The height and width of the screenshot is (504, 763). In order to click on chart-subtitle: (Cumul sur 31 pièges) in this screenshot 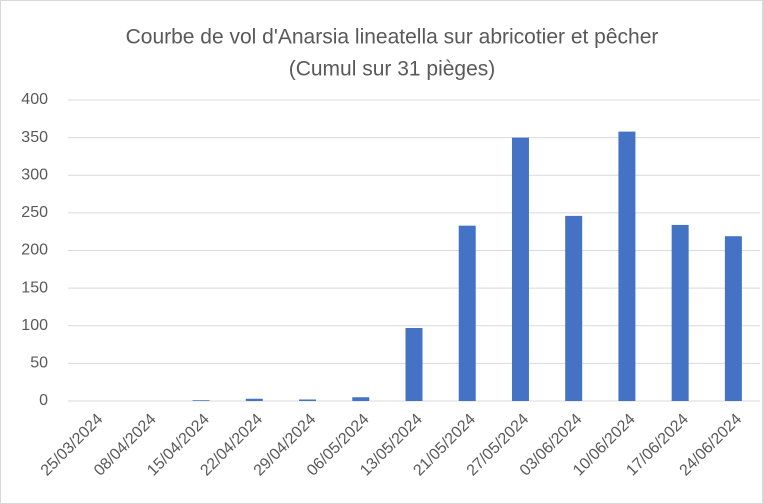, I will do `click(392, 69)`.